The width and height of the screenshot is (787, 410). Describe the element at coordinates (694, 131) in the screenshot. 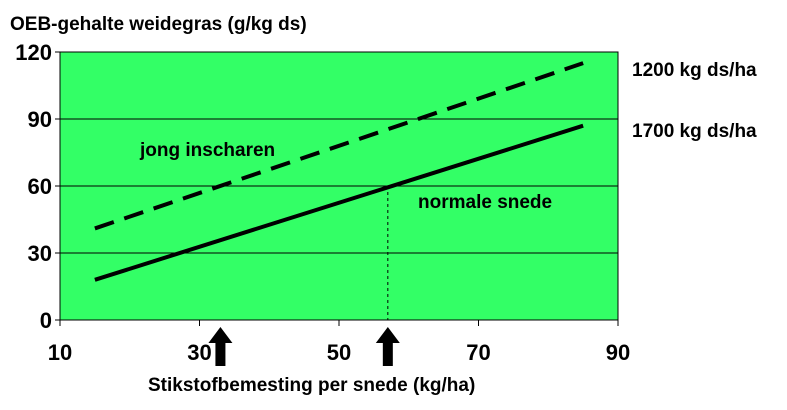

I see `legend-1700: 1700 kg ds/ha` at that location.